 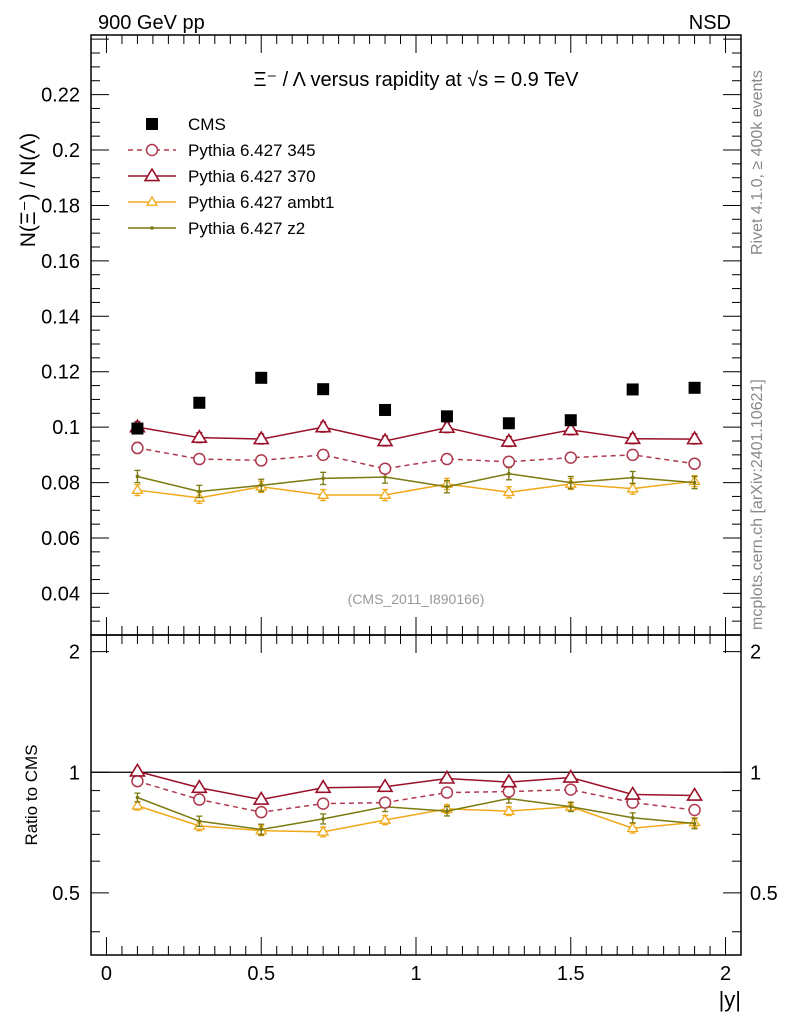 I want to click on y-tick-label: 0.18, so click(x=60, y=206).